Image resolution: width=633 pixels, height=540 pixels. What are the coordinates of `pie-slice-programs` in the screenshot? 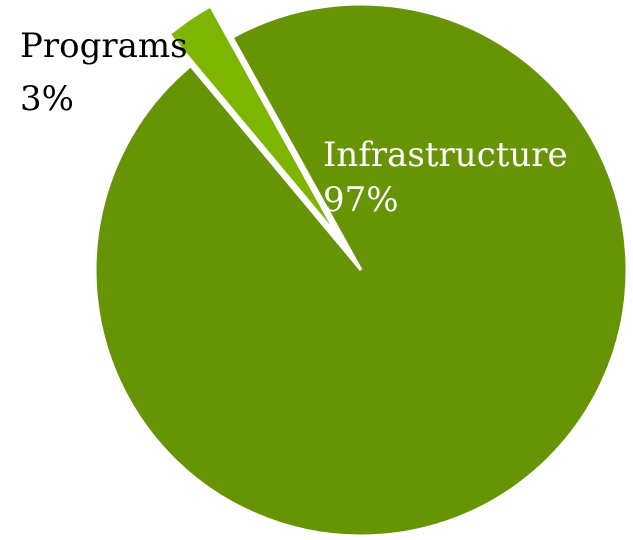 It's located at (254, 121).